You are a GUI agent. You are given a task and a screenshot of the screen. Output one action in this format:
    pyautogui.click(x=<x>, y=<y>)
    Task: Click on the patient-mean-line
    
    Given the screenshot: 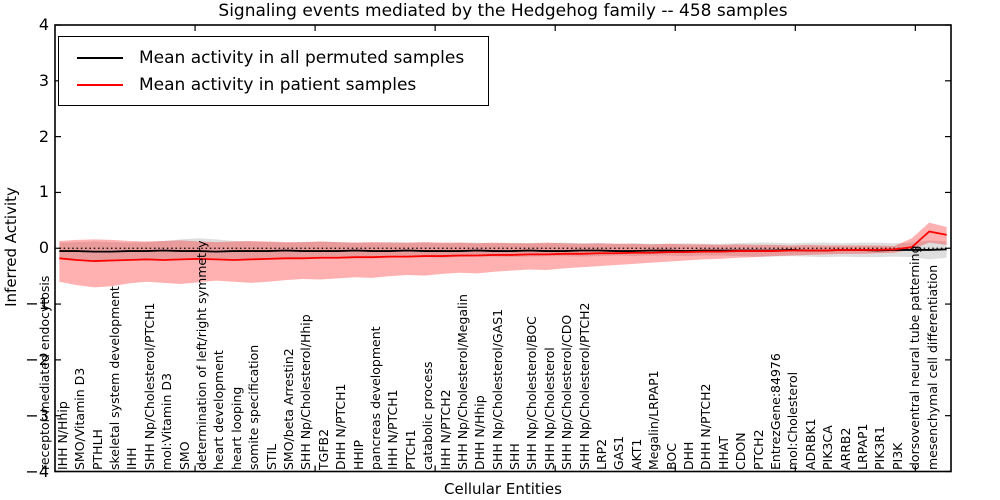 What is the action you would take?
    pyautogui.click(x=503, y=246)
    